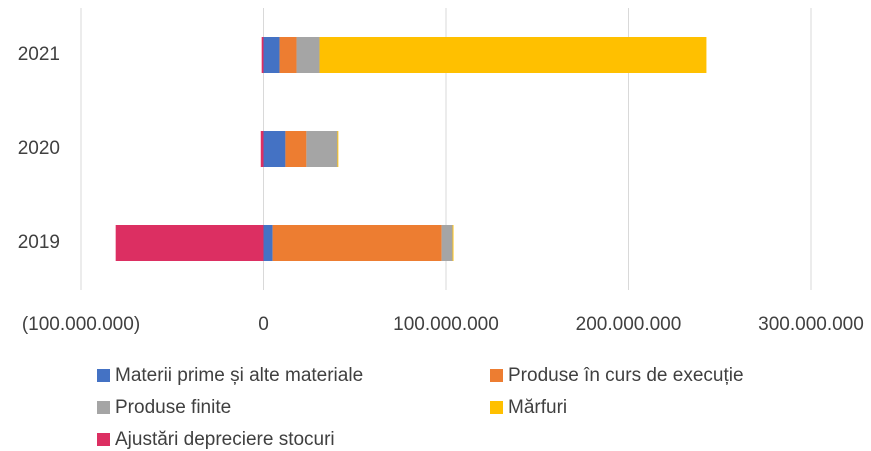 Image resolution: width=871 pixels, height=451 pixels. Describe the element at coordinates (629, 324) in the screenshot. I see `x-tick-label: 200.000.000` at that location.